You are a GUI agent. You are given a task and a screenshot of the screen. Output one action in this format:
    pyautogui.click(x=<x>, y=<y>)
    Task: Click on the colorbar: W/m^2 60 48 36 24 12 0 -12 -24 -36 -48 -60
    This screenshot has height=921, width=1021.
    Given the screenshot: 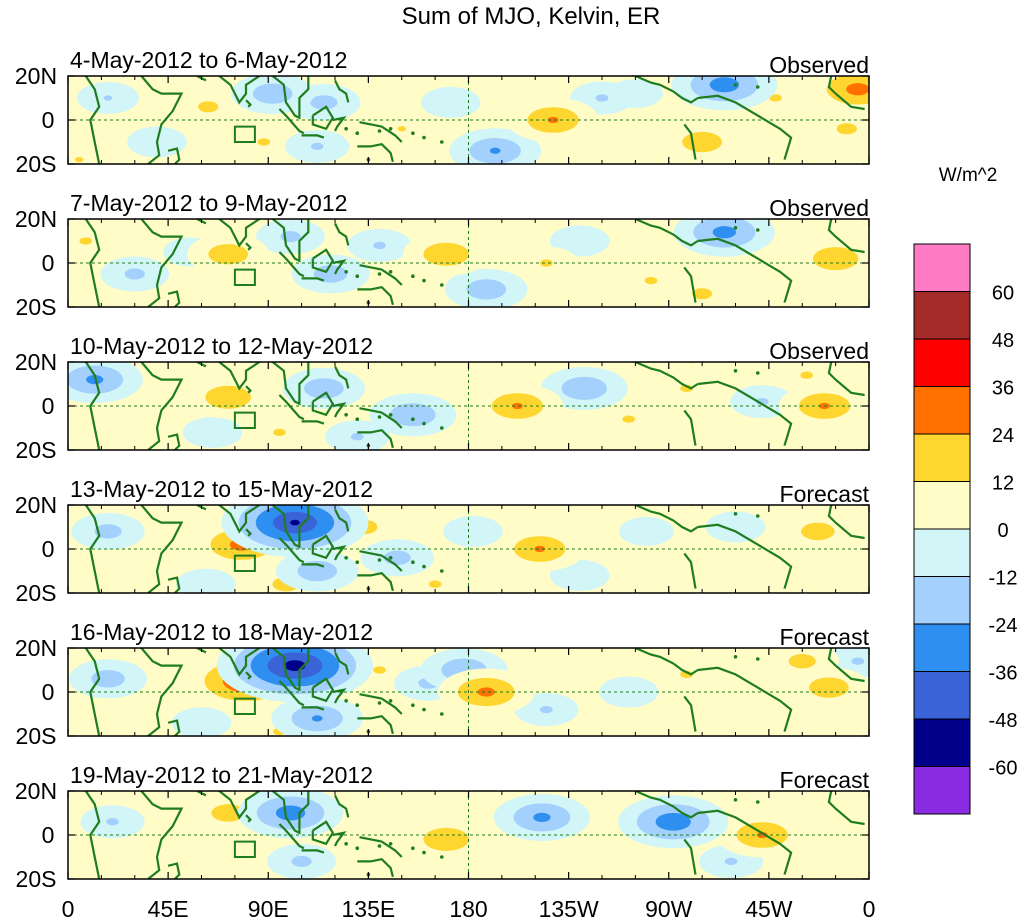 What is the action you would take?
    pyautogui.click(x=965, y=490)
    